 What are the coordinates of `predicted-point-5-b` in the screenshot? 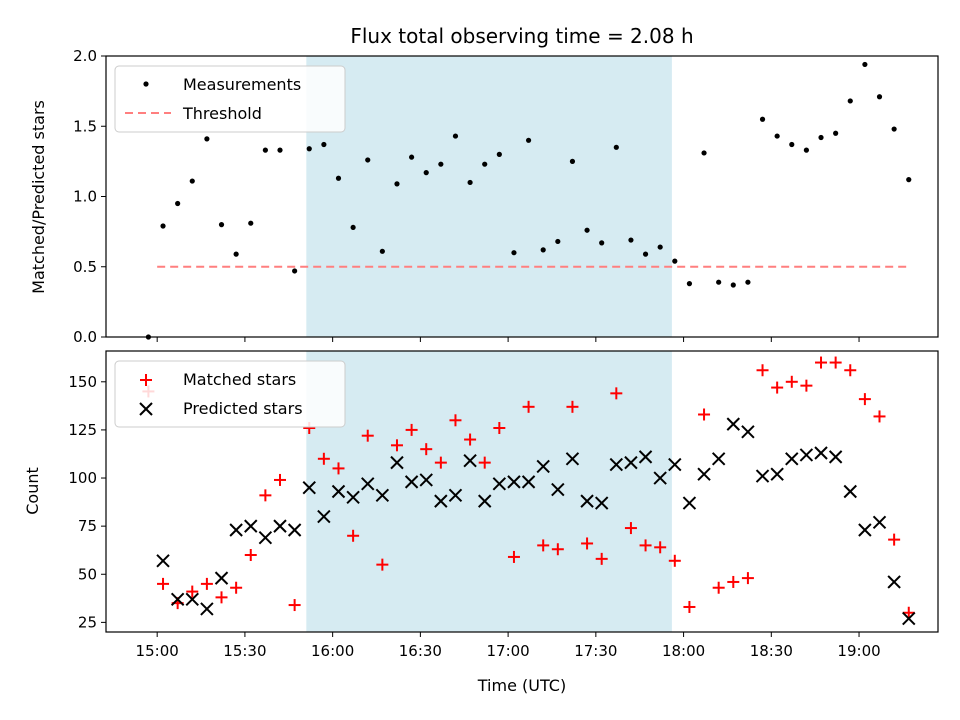 It's located at (236, 530).